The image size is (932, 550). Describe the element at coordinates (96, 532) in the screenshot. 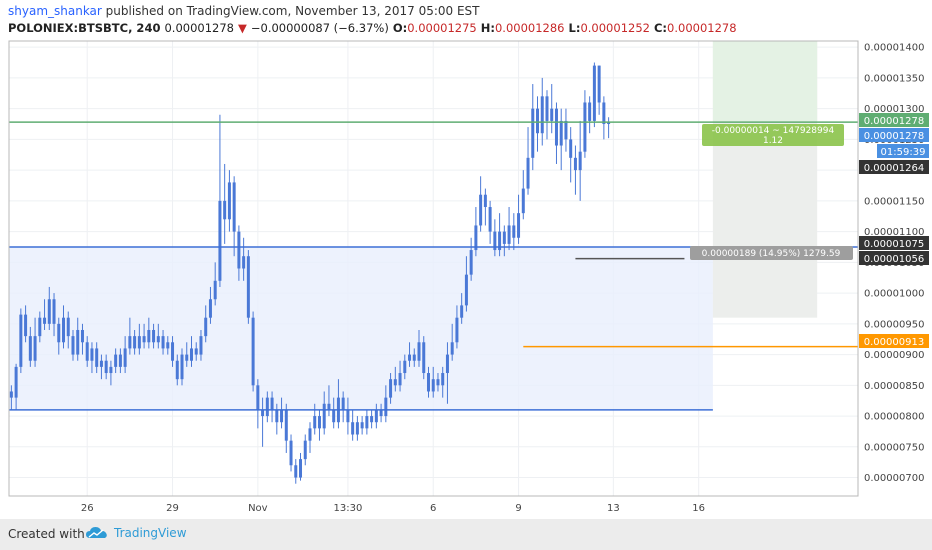

I see `cloud-icon` at that location.